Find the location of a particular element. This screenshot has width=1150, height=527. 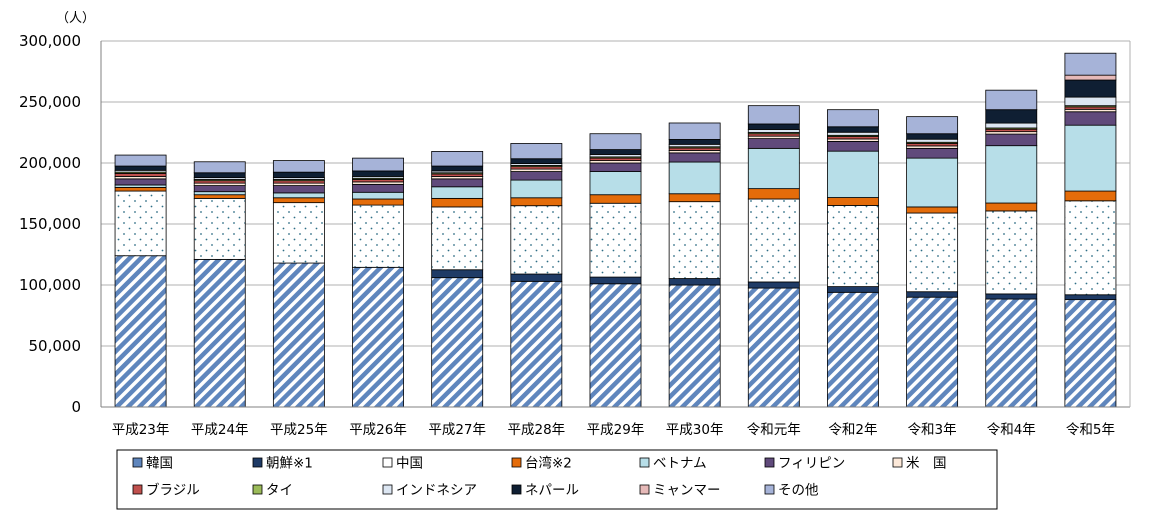

legend-item: 米 国 is located at coordinates (919, 464).